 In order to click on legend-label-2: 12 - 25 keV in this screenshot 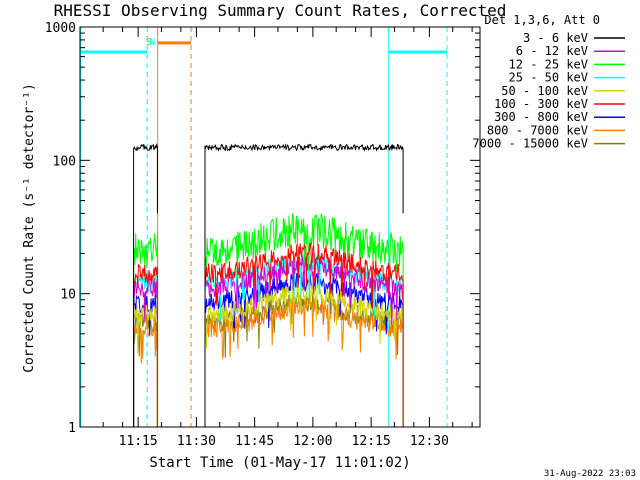, I will do `click(548, 64)`.